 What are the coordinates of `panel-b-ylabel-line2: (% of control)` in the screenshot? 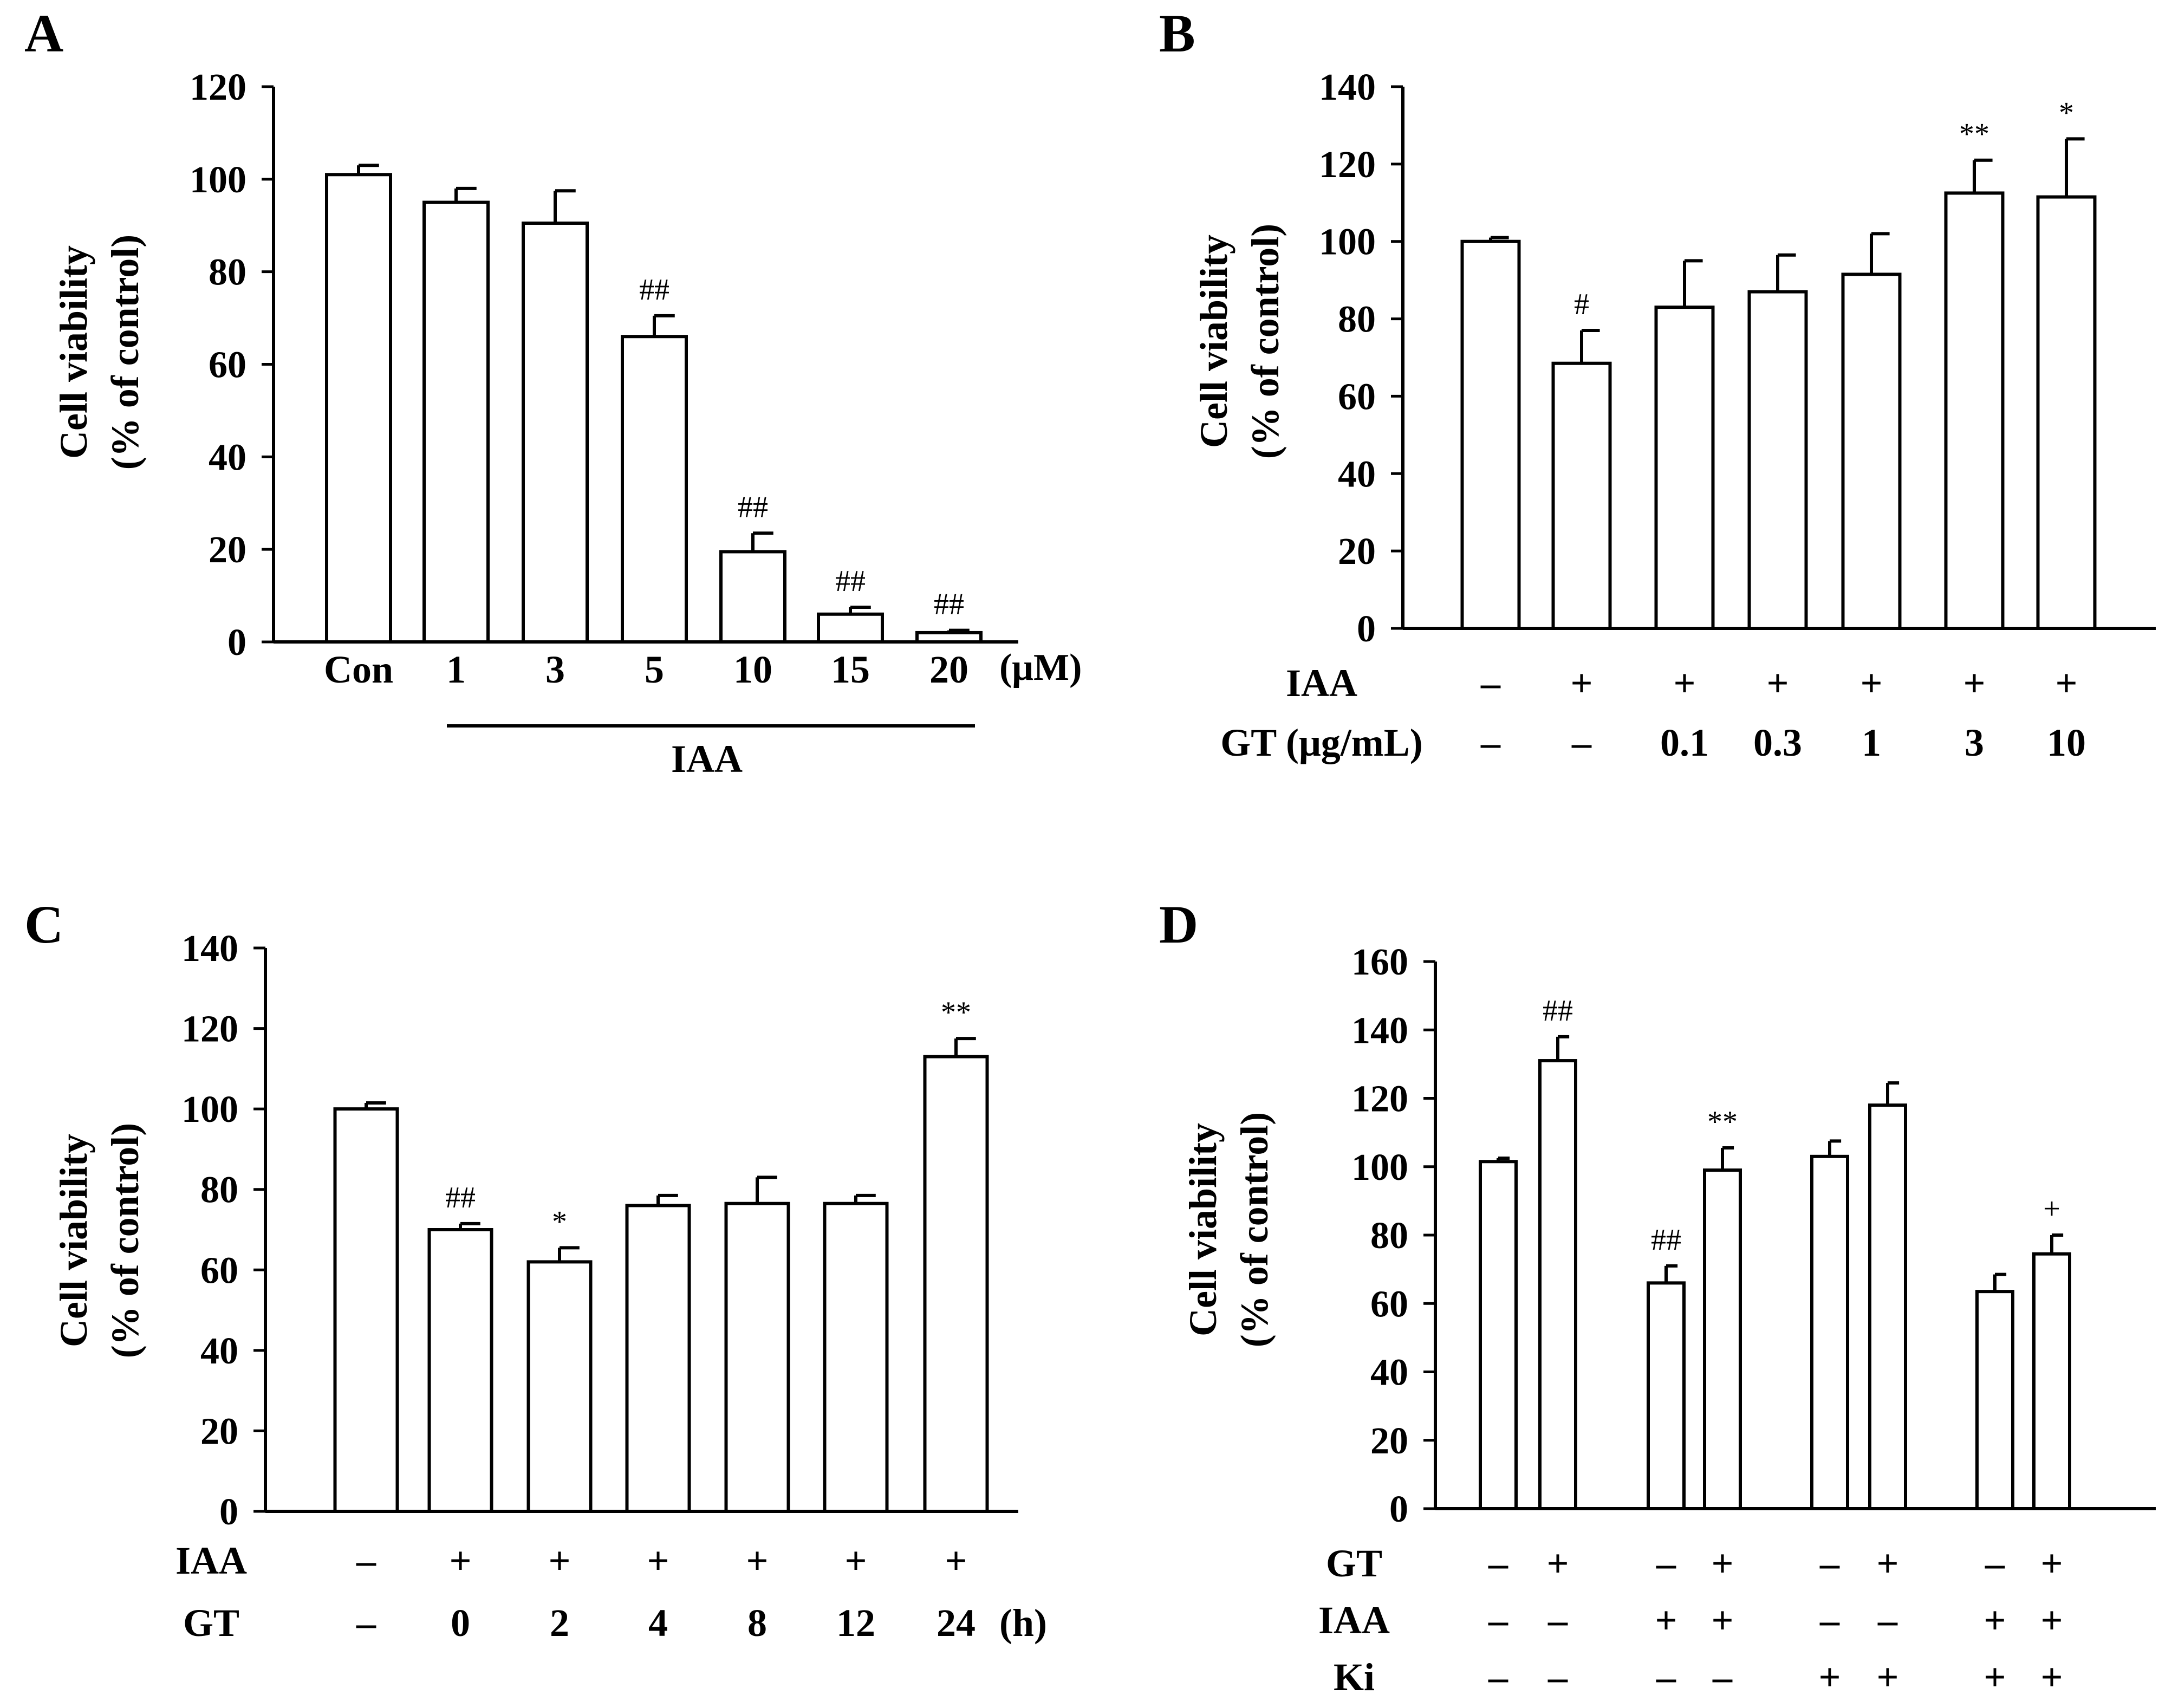 It's located at (1265, 342).